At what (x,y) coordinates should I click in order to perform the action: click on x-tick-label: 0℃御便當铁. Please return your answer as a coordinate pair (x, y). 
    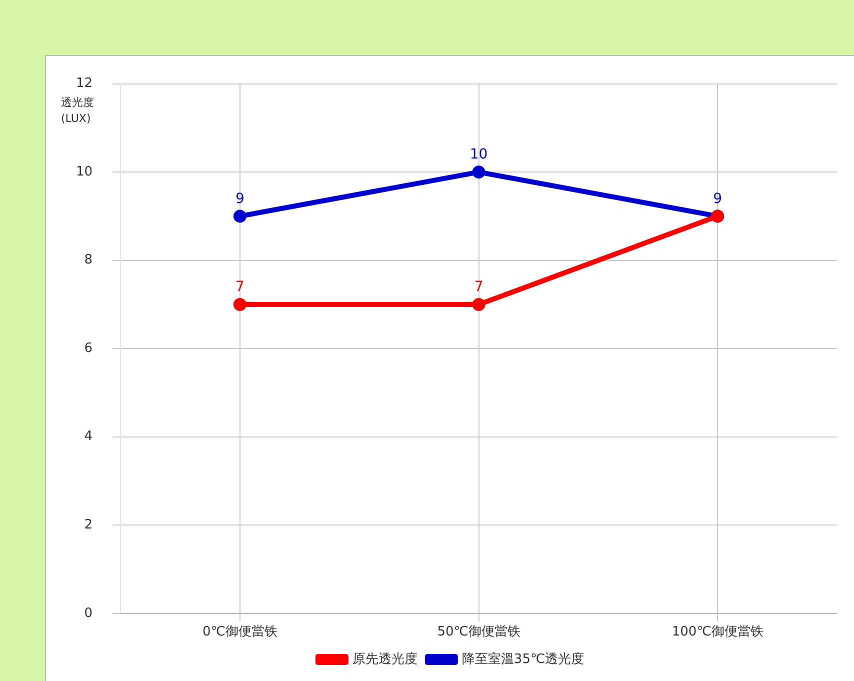
    Looking at the image, I should click on (240, 632).